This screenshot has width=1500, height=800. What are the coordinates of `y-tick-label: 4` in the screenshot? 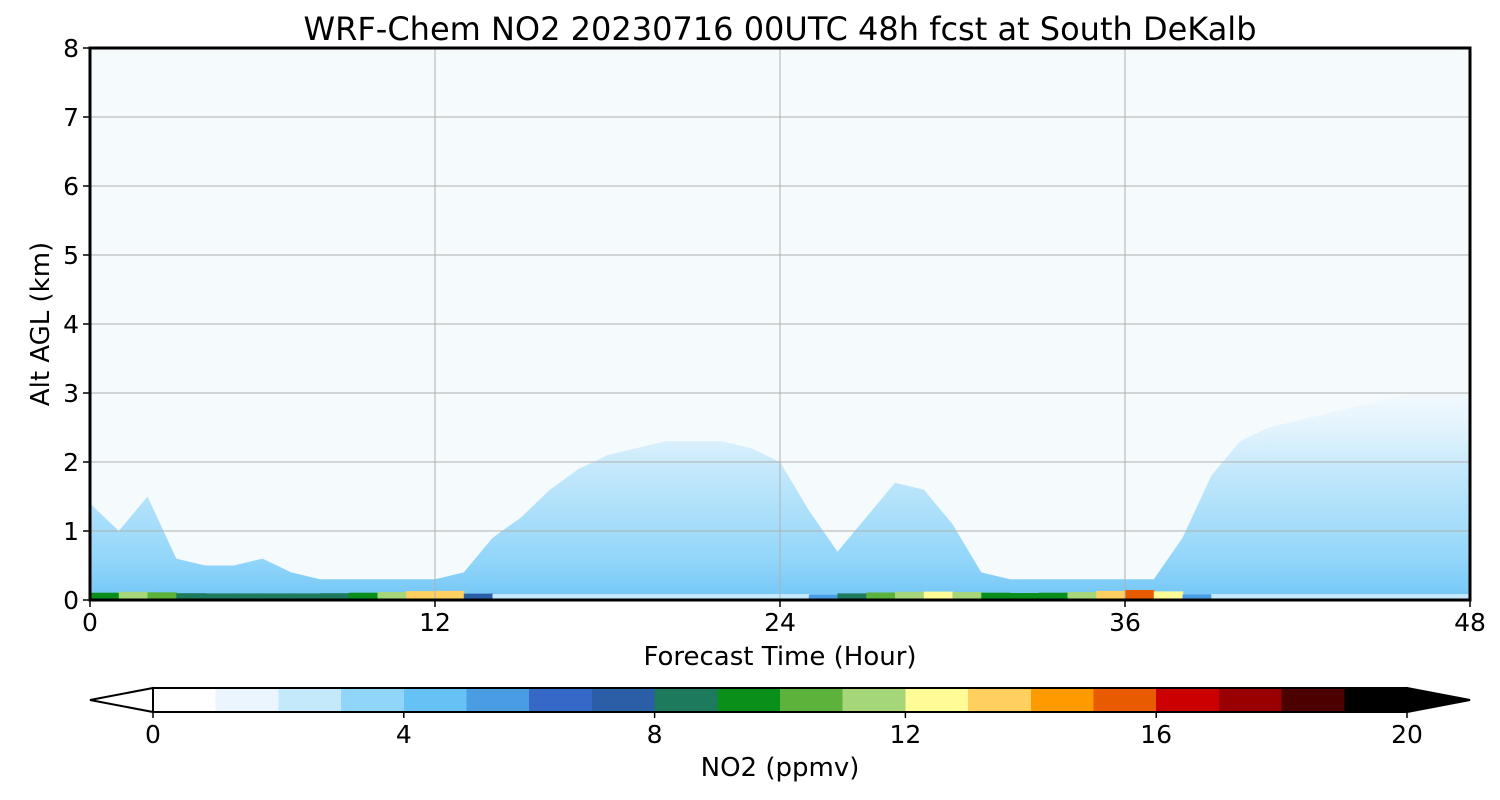 It's located at (71, 324).